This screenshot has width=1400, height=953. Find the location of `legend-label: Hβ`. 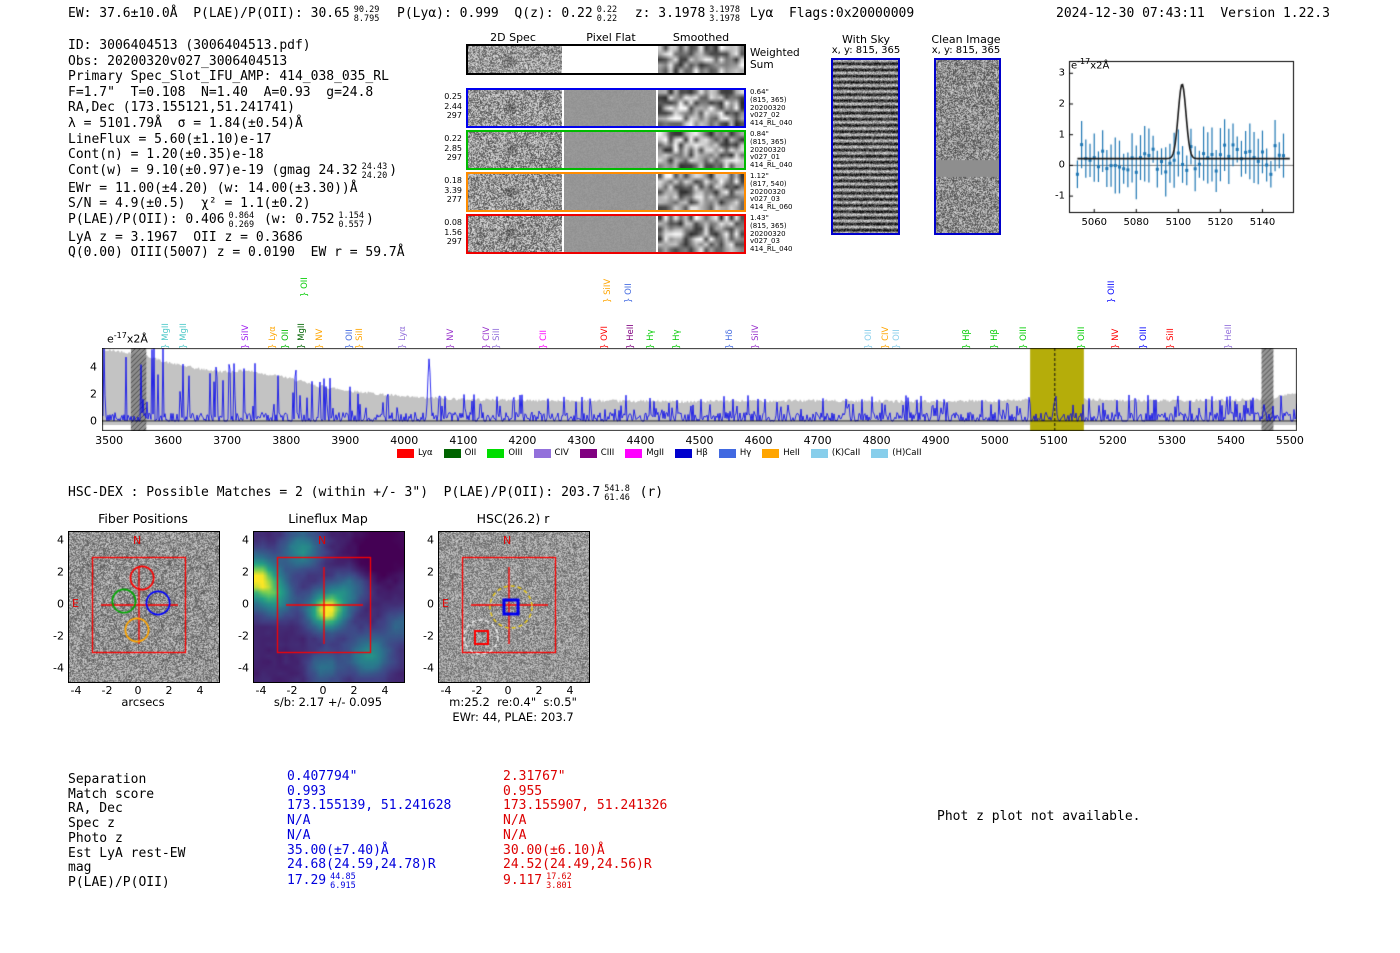

legend-label: Hβ is located at coordinates (702, 453).